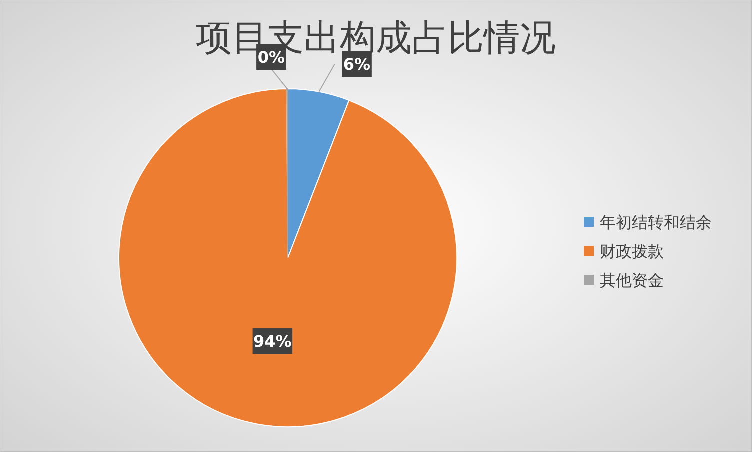 The image size is (752, 452). What do you see at coordinates (632, 251) in the screenshot?
I see `slice-label: 财政拨款` at bounding box center [632, 251].